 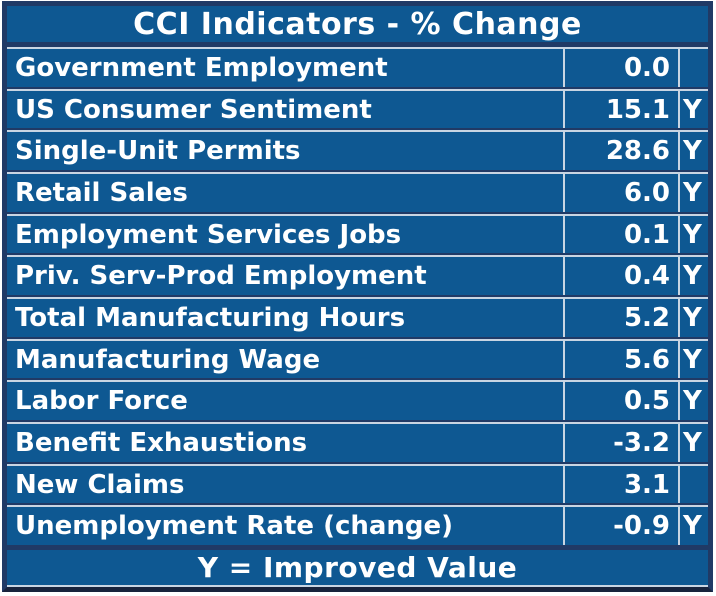 I want to click on indicator-label: Manufacturing Wage, so click(x=168, y=359).